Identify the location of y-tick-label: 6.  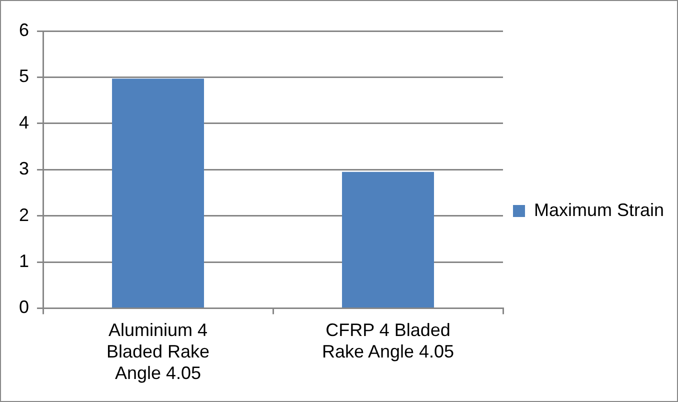
(24, 30).